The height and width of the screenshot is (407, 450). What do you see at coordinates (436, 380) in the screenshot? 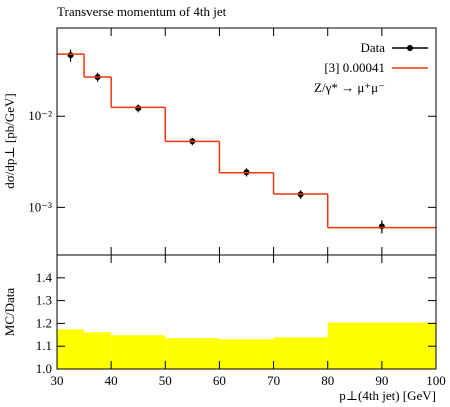
I see `x-tick-label: 100` at bounding box center [436, 380].